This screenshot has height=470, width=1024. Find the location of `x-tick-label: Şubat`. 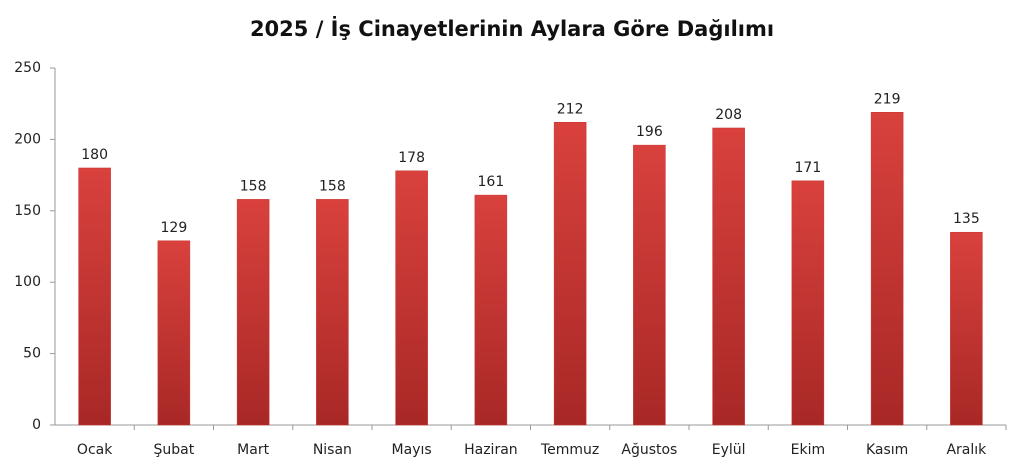

x-tick-label: Şubat is located at coordinates (174, 450).